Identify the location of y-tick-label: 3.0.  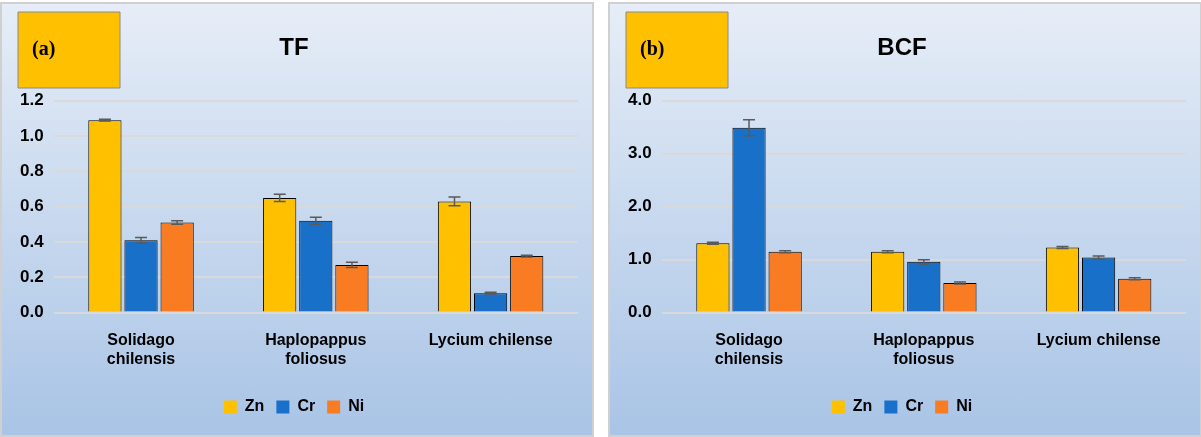
(639, 153).